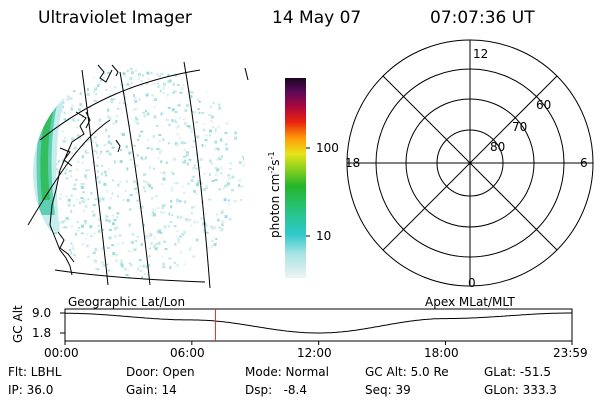 This screenshot has height=400, width=600. What do you see at coordinates (31, 390) in the screenshot?
I see `info-ip: IP: 36.0` at bounding box center [31, 390].